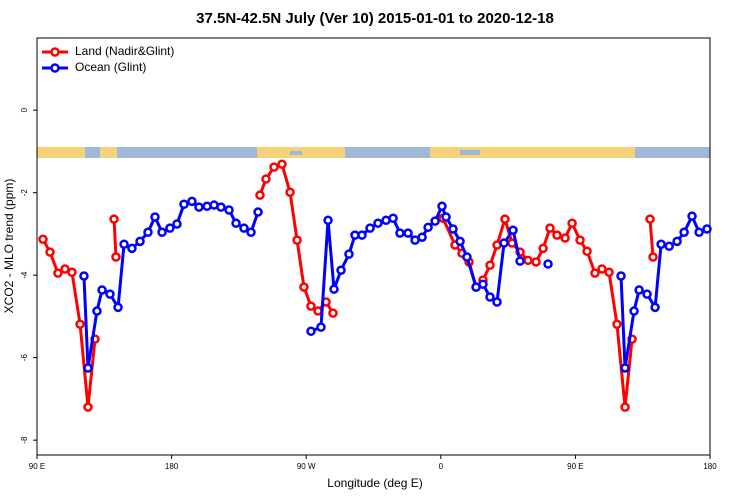 This screenshot has width=750, height=500. What do you see at coordinates (9, 246) in the screenshot?
I see `y-axis-label: XCO2 - MLO trend (ppm)` at bounding box center [9, 246].